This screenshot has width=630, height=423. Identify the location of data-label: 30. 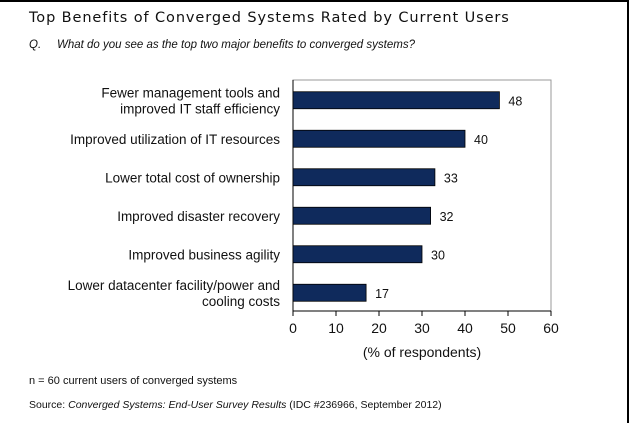
(438, 255).